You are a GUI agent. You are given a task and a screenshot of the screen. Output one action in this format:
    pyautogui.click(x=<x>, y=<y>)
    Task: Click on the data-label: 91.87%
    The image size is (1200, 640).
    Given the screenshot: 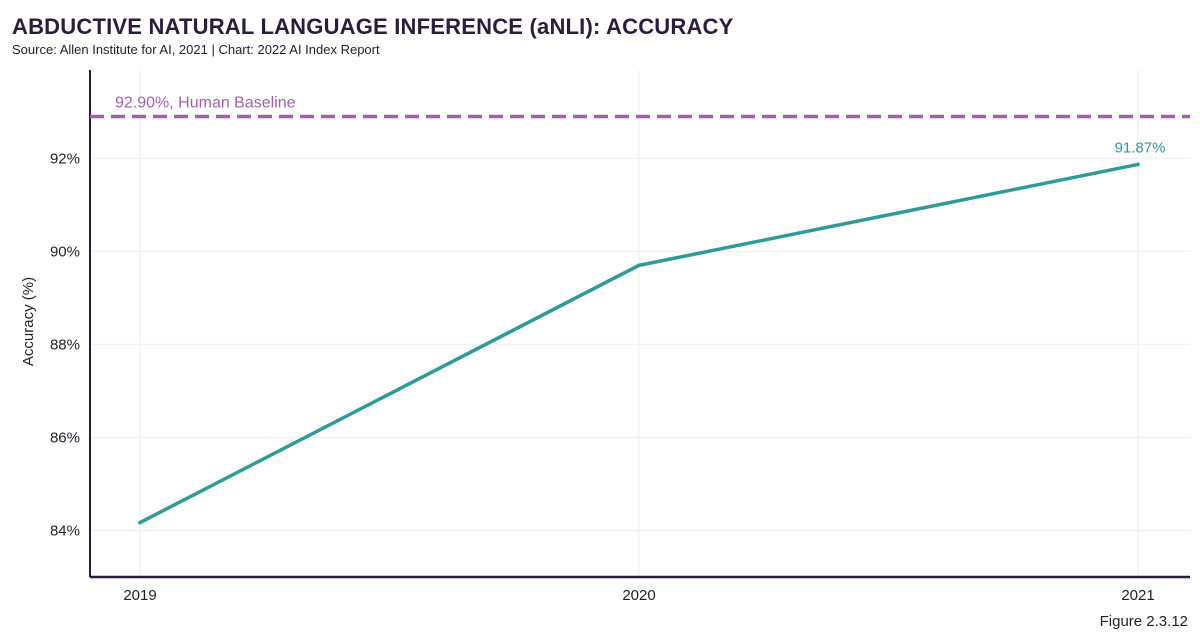 What is the action you would take?
    pyautogui.click(x=1140, y=147)
    